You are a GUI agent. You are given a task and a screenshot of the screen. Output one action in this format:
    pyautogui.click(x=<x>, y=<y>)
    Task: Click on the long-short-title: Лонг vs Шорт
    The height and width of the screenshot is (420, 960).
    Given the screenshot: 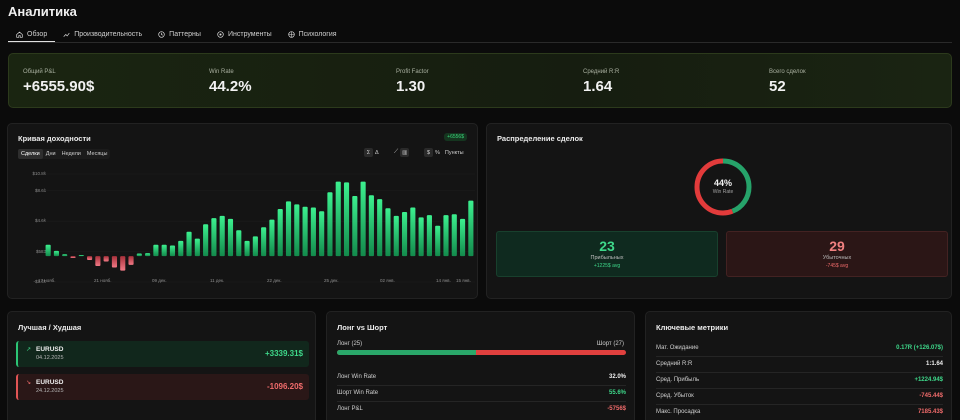 What is the action you would take?
    pyautogui.click(x=362, y=327)
    